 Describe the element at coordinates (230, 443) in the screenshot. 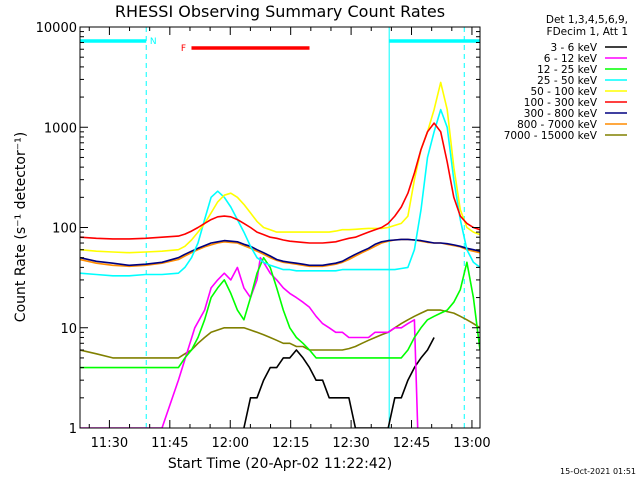

I see `x-tick-label: 12:00` at that location.